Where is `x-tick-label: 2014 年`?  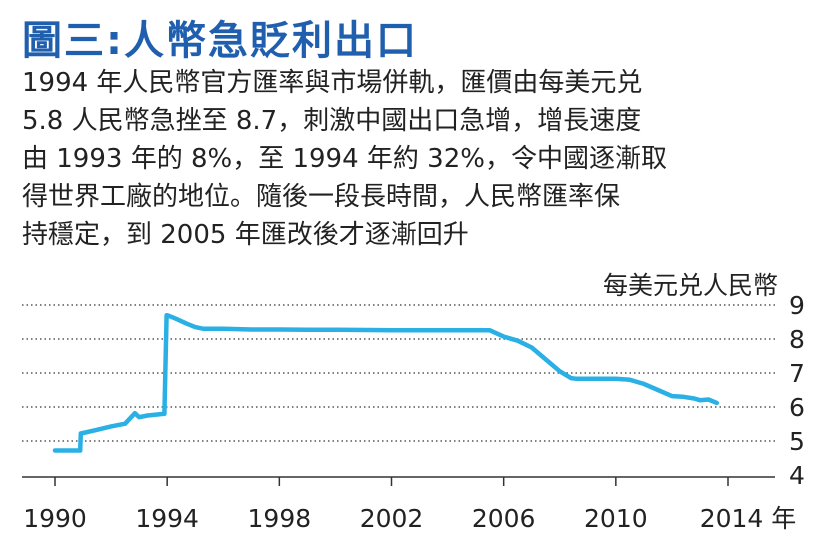 x-tick-label: 2014 年 is located at coordinates (748, 518).